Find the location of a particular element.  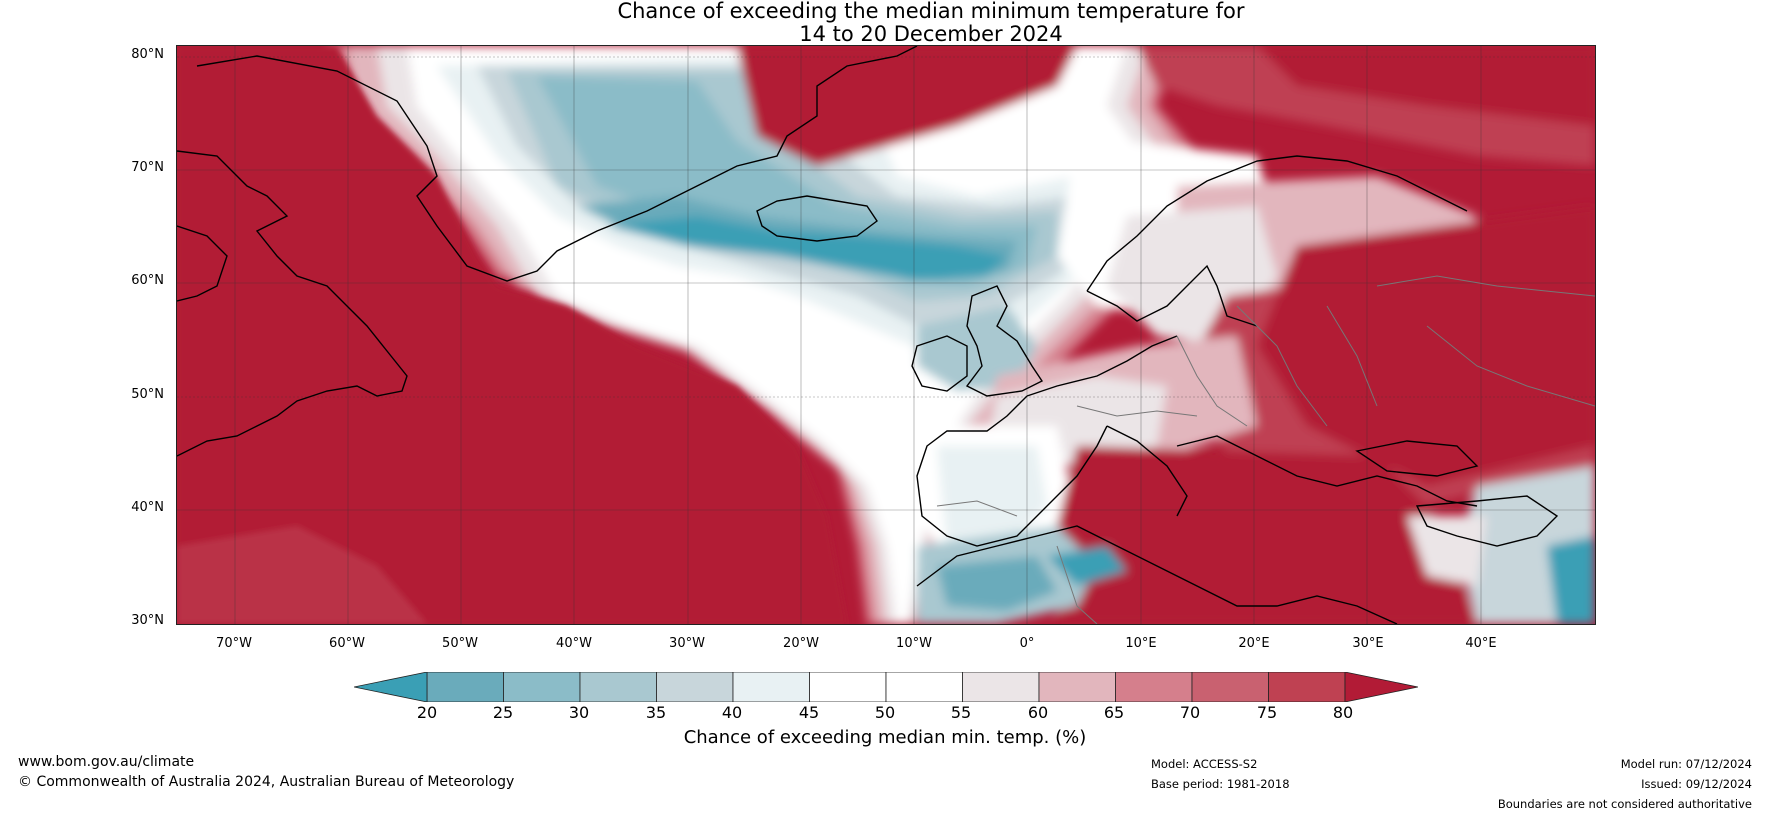

colorbar-tick-70: 70 is located at coordinates (1190, 712).